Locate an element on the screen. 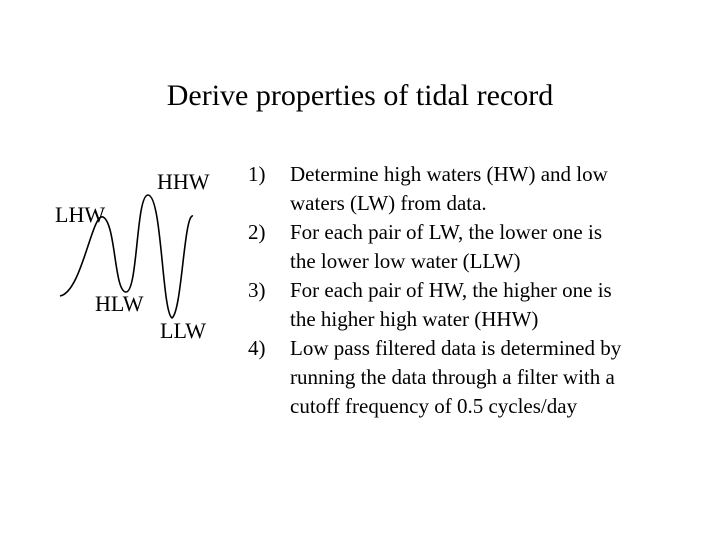 The width and height of the screenshot is (720, 540). step-line: running the data through a filter with a is located at coordinates (452, 377).